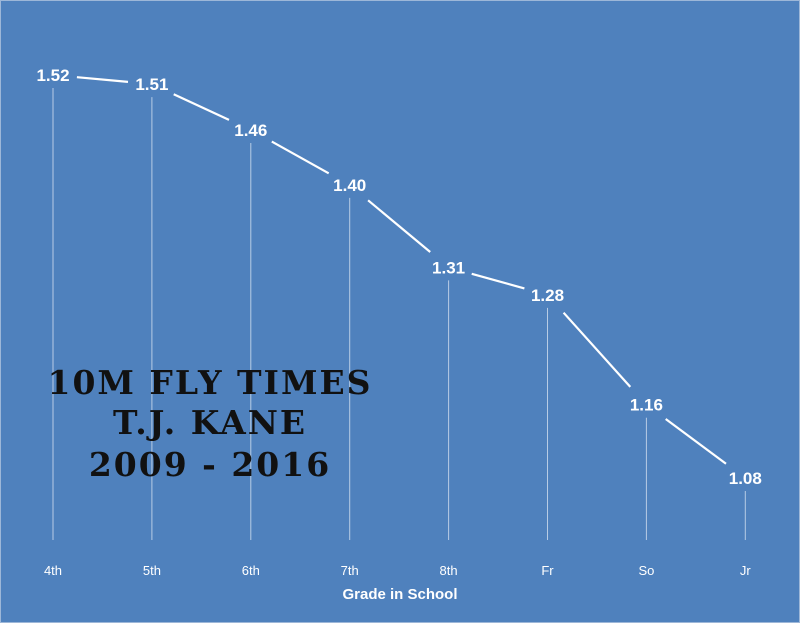 The image size is (800, 623). What do you see at coordinates (397, 570) in the screenshot?
I see `x-tick-labels: 4th 5th 6th 7th 8th Fr So Jr` at bounding box center [397, 570].